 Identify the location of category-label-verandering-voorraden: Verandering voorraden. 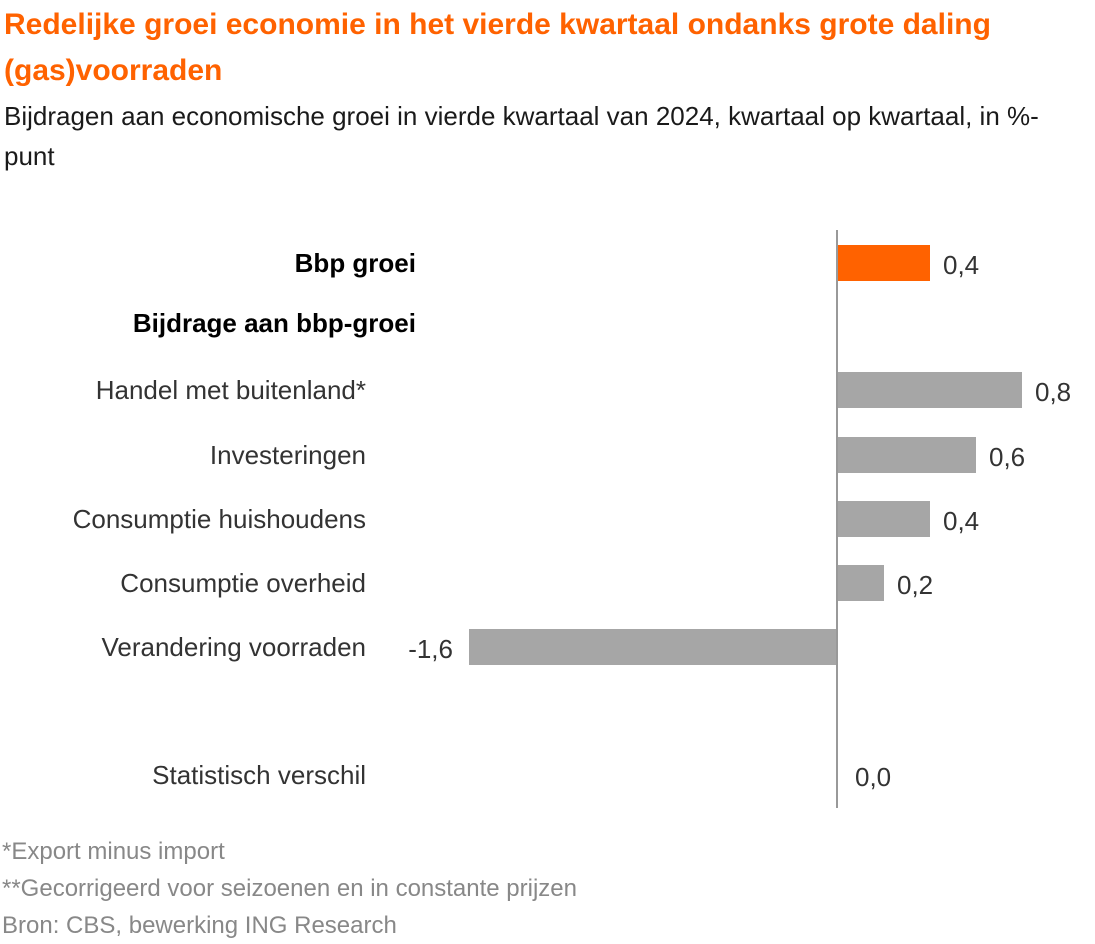
(233, 647).